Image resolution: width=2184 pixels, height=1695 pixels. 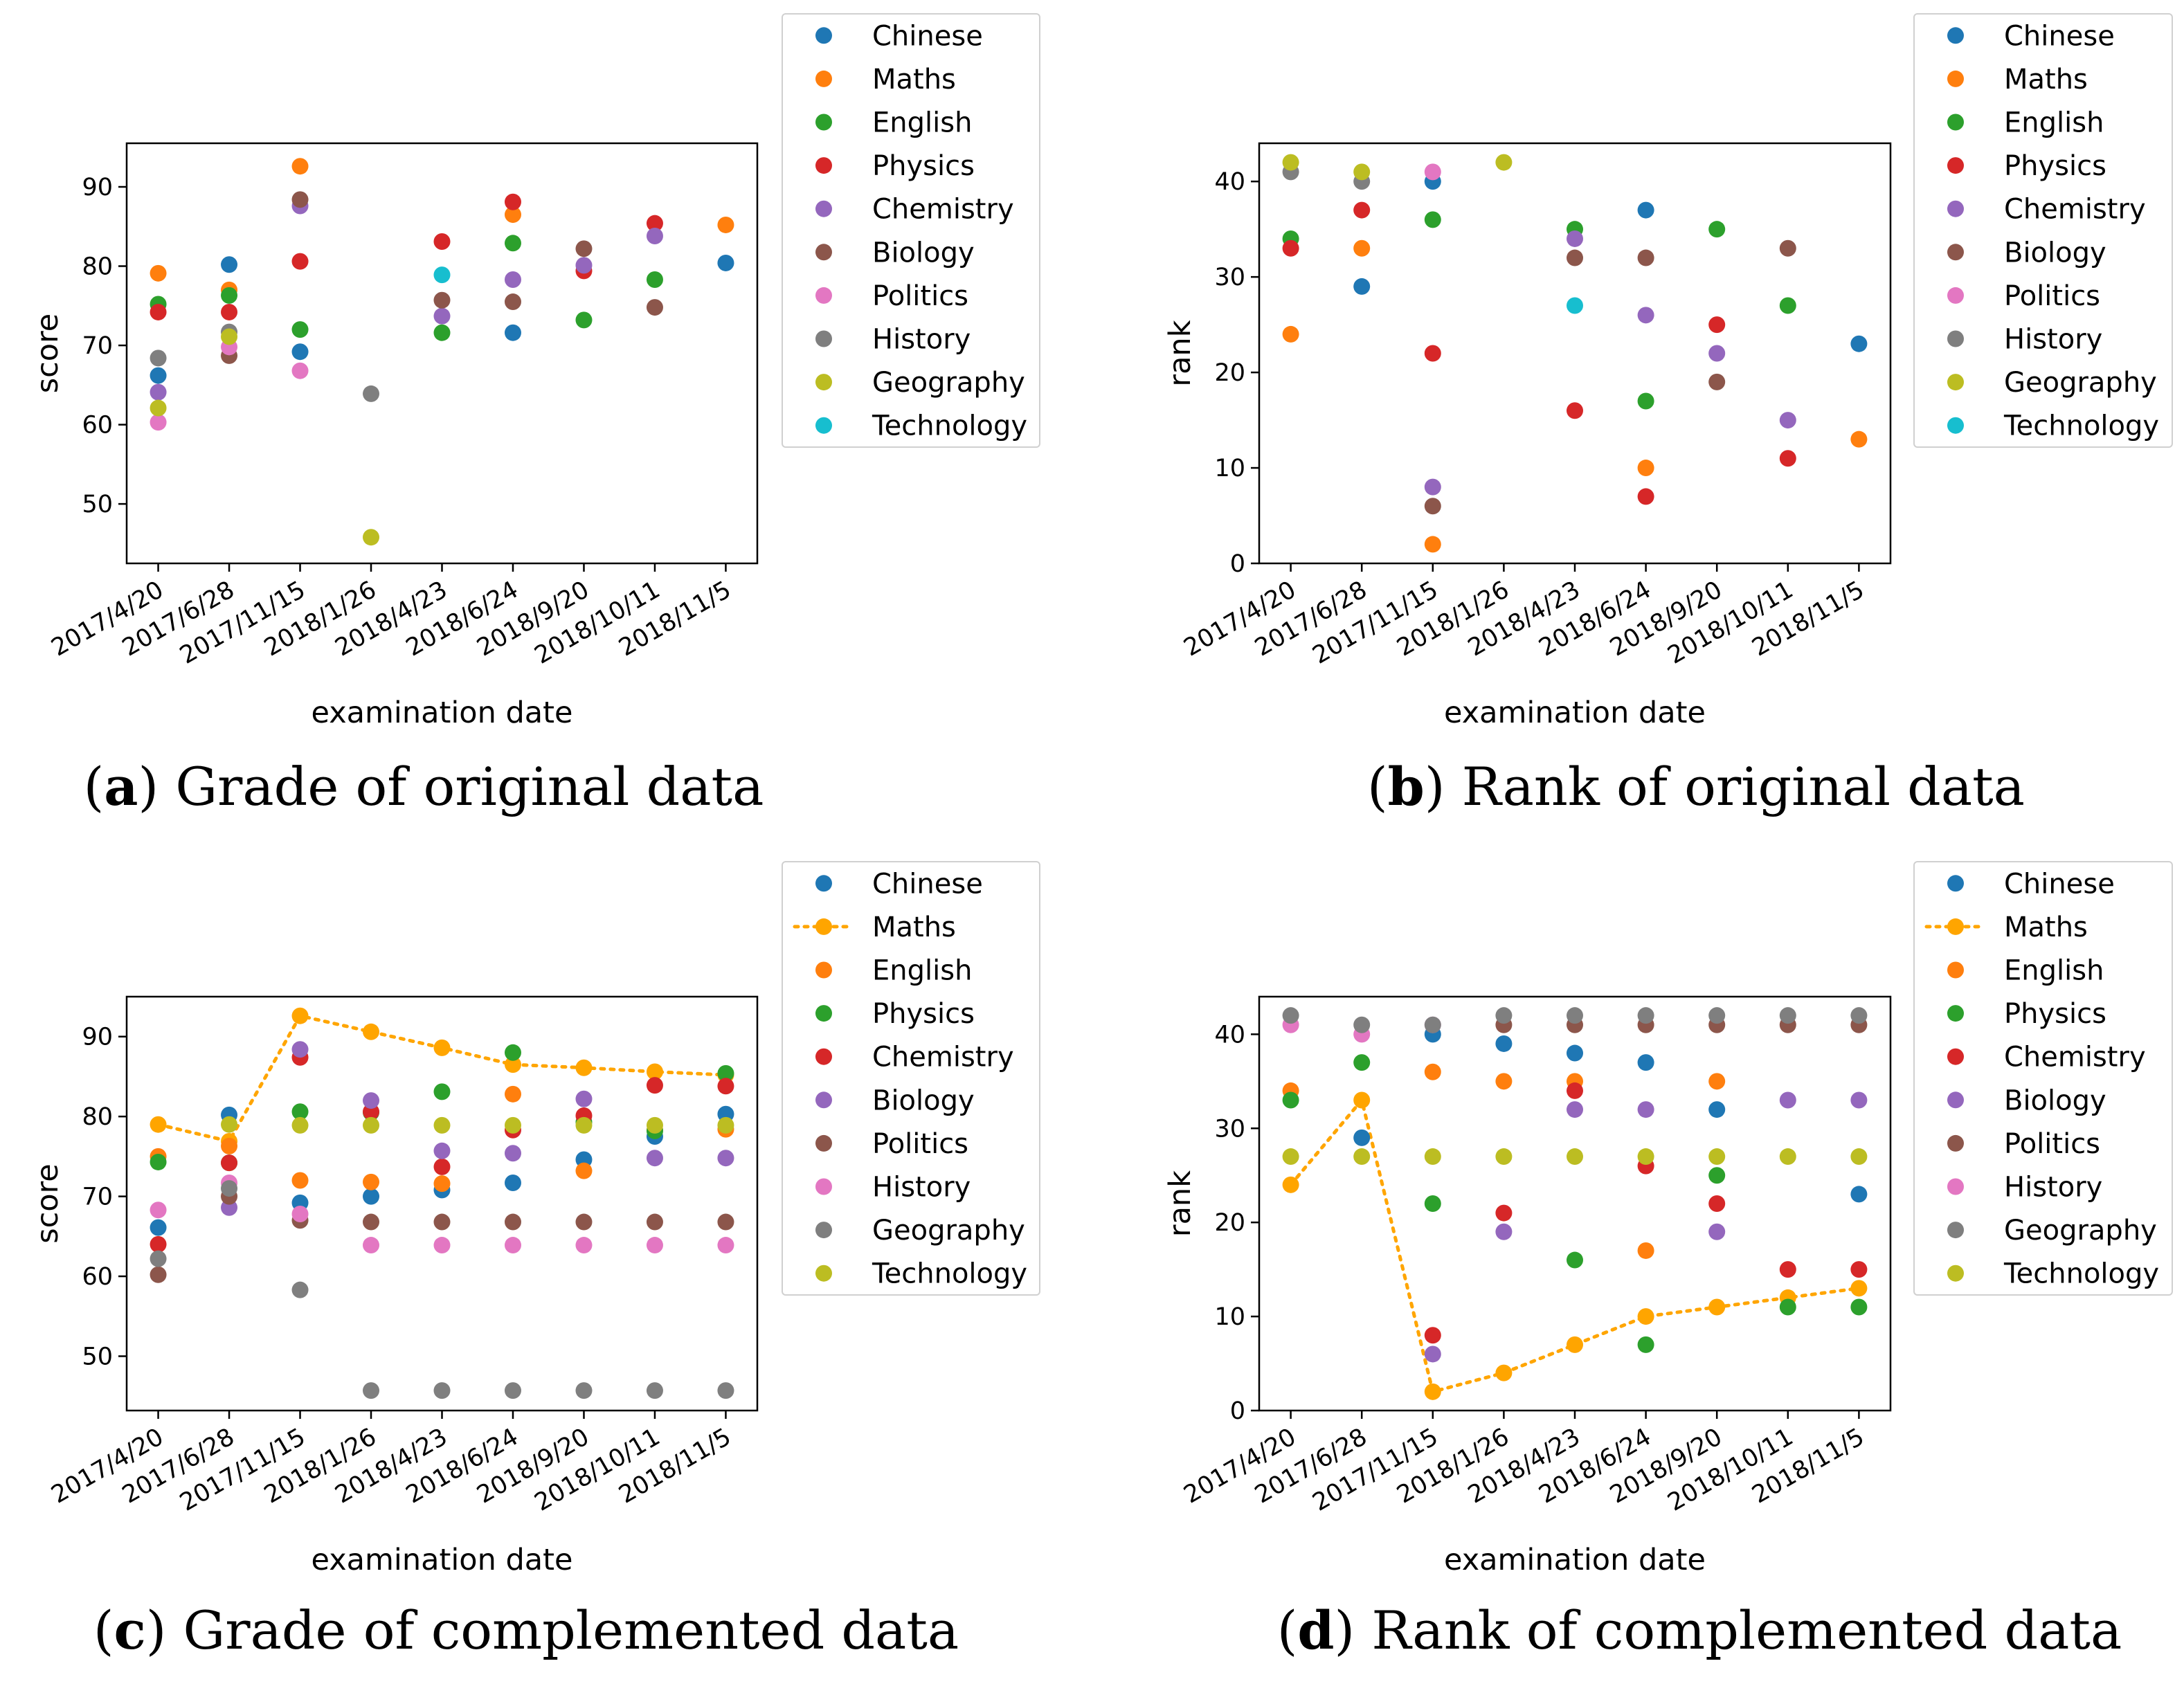 What do you see at coordinates (1229, 1317) in the screenshot?
I see `y-tick-label: 10` at bounding box center [1229, 1317].